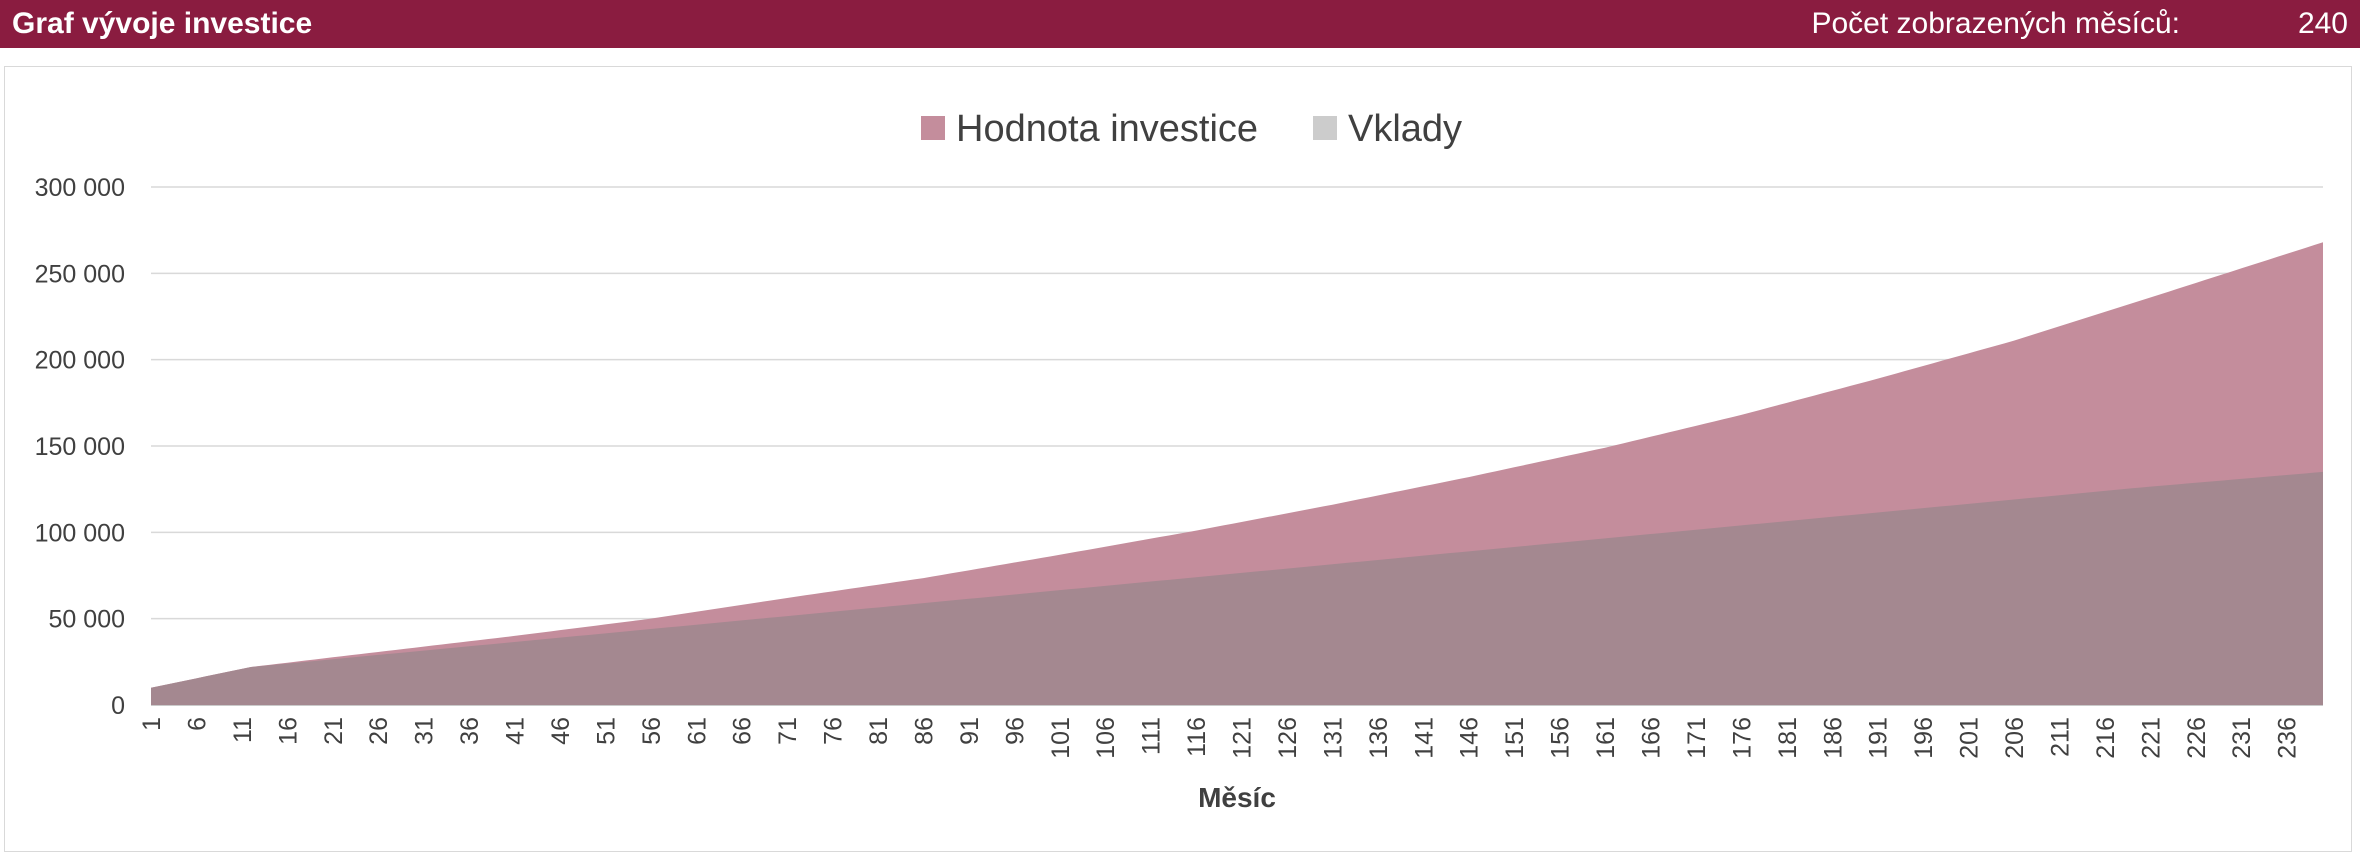 The height and width of the screenshot is (860, 2360). Describe the element at coordinates (1288, 738) in the screenshot. I see `x-tick-label: 126` at that location.